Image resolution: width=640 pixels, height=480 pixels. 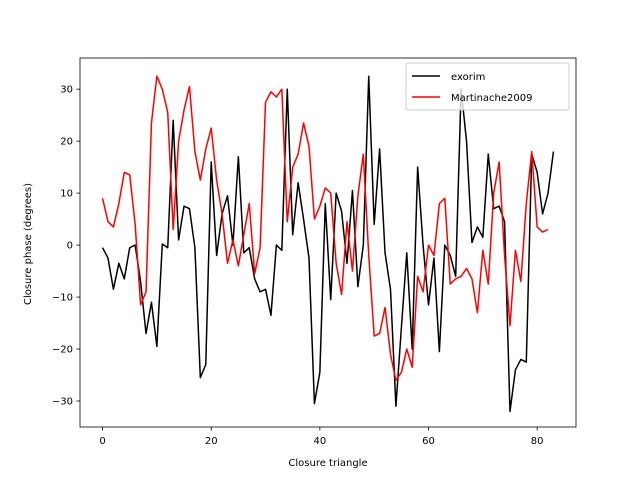 What do you see at coordinates (66, 194) in the screenshot?
I see `y-tick-label: 10` at bounding box center [66, 194].